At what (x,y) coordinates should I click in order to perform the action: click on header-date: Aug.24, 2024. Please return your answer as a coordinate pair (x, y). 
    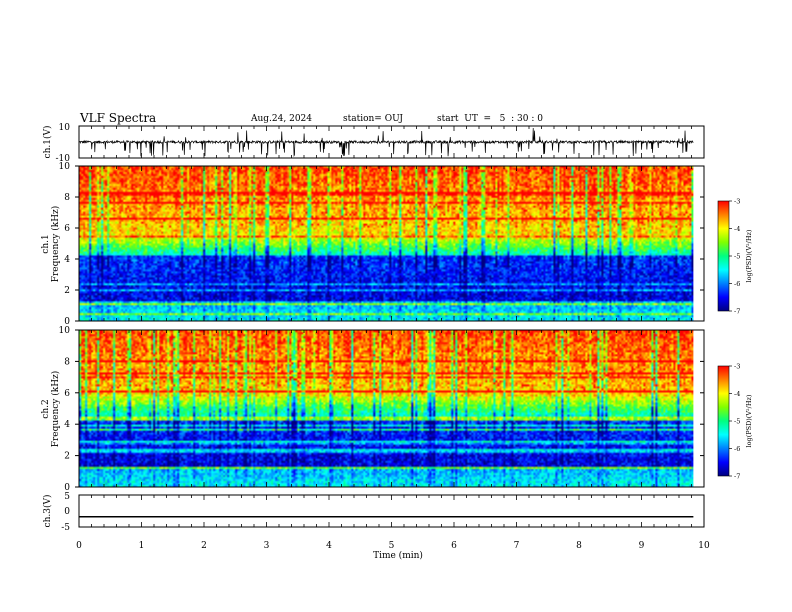
    Looking at the image, I should click on (281, 119).